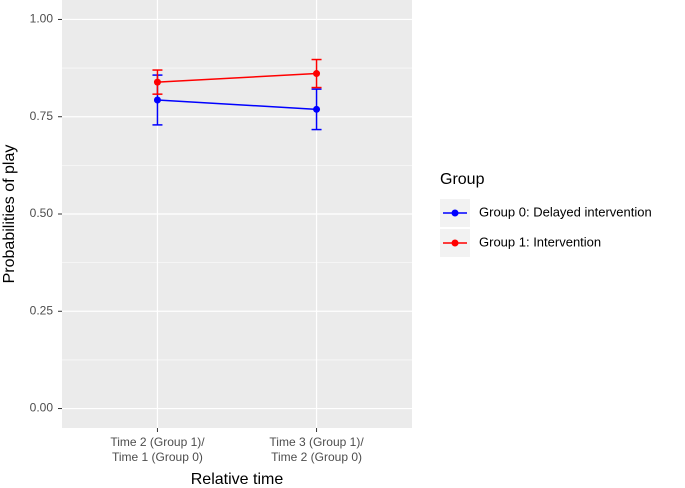 The width and height of the screenshot is (685, 488). Describe the element at coordinates (42, 310) in the screenshot. I see `y-tick-label: 0.25` at that location.